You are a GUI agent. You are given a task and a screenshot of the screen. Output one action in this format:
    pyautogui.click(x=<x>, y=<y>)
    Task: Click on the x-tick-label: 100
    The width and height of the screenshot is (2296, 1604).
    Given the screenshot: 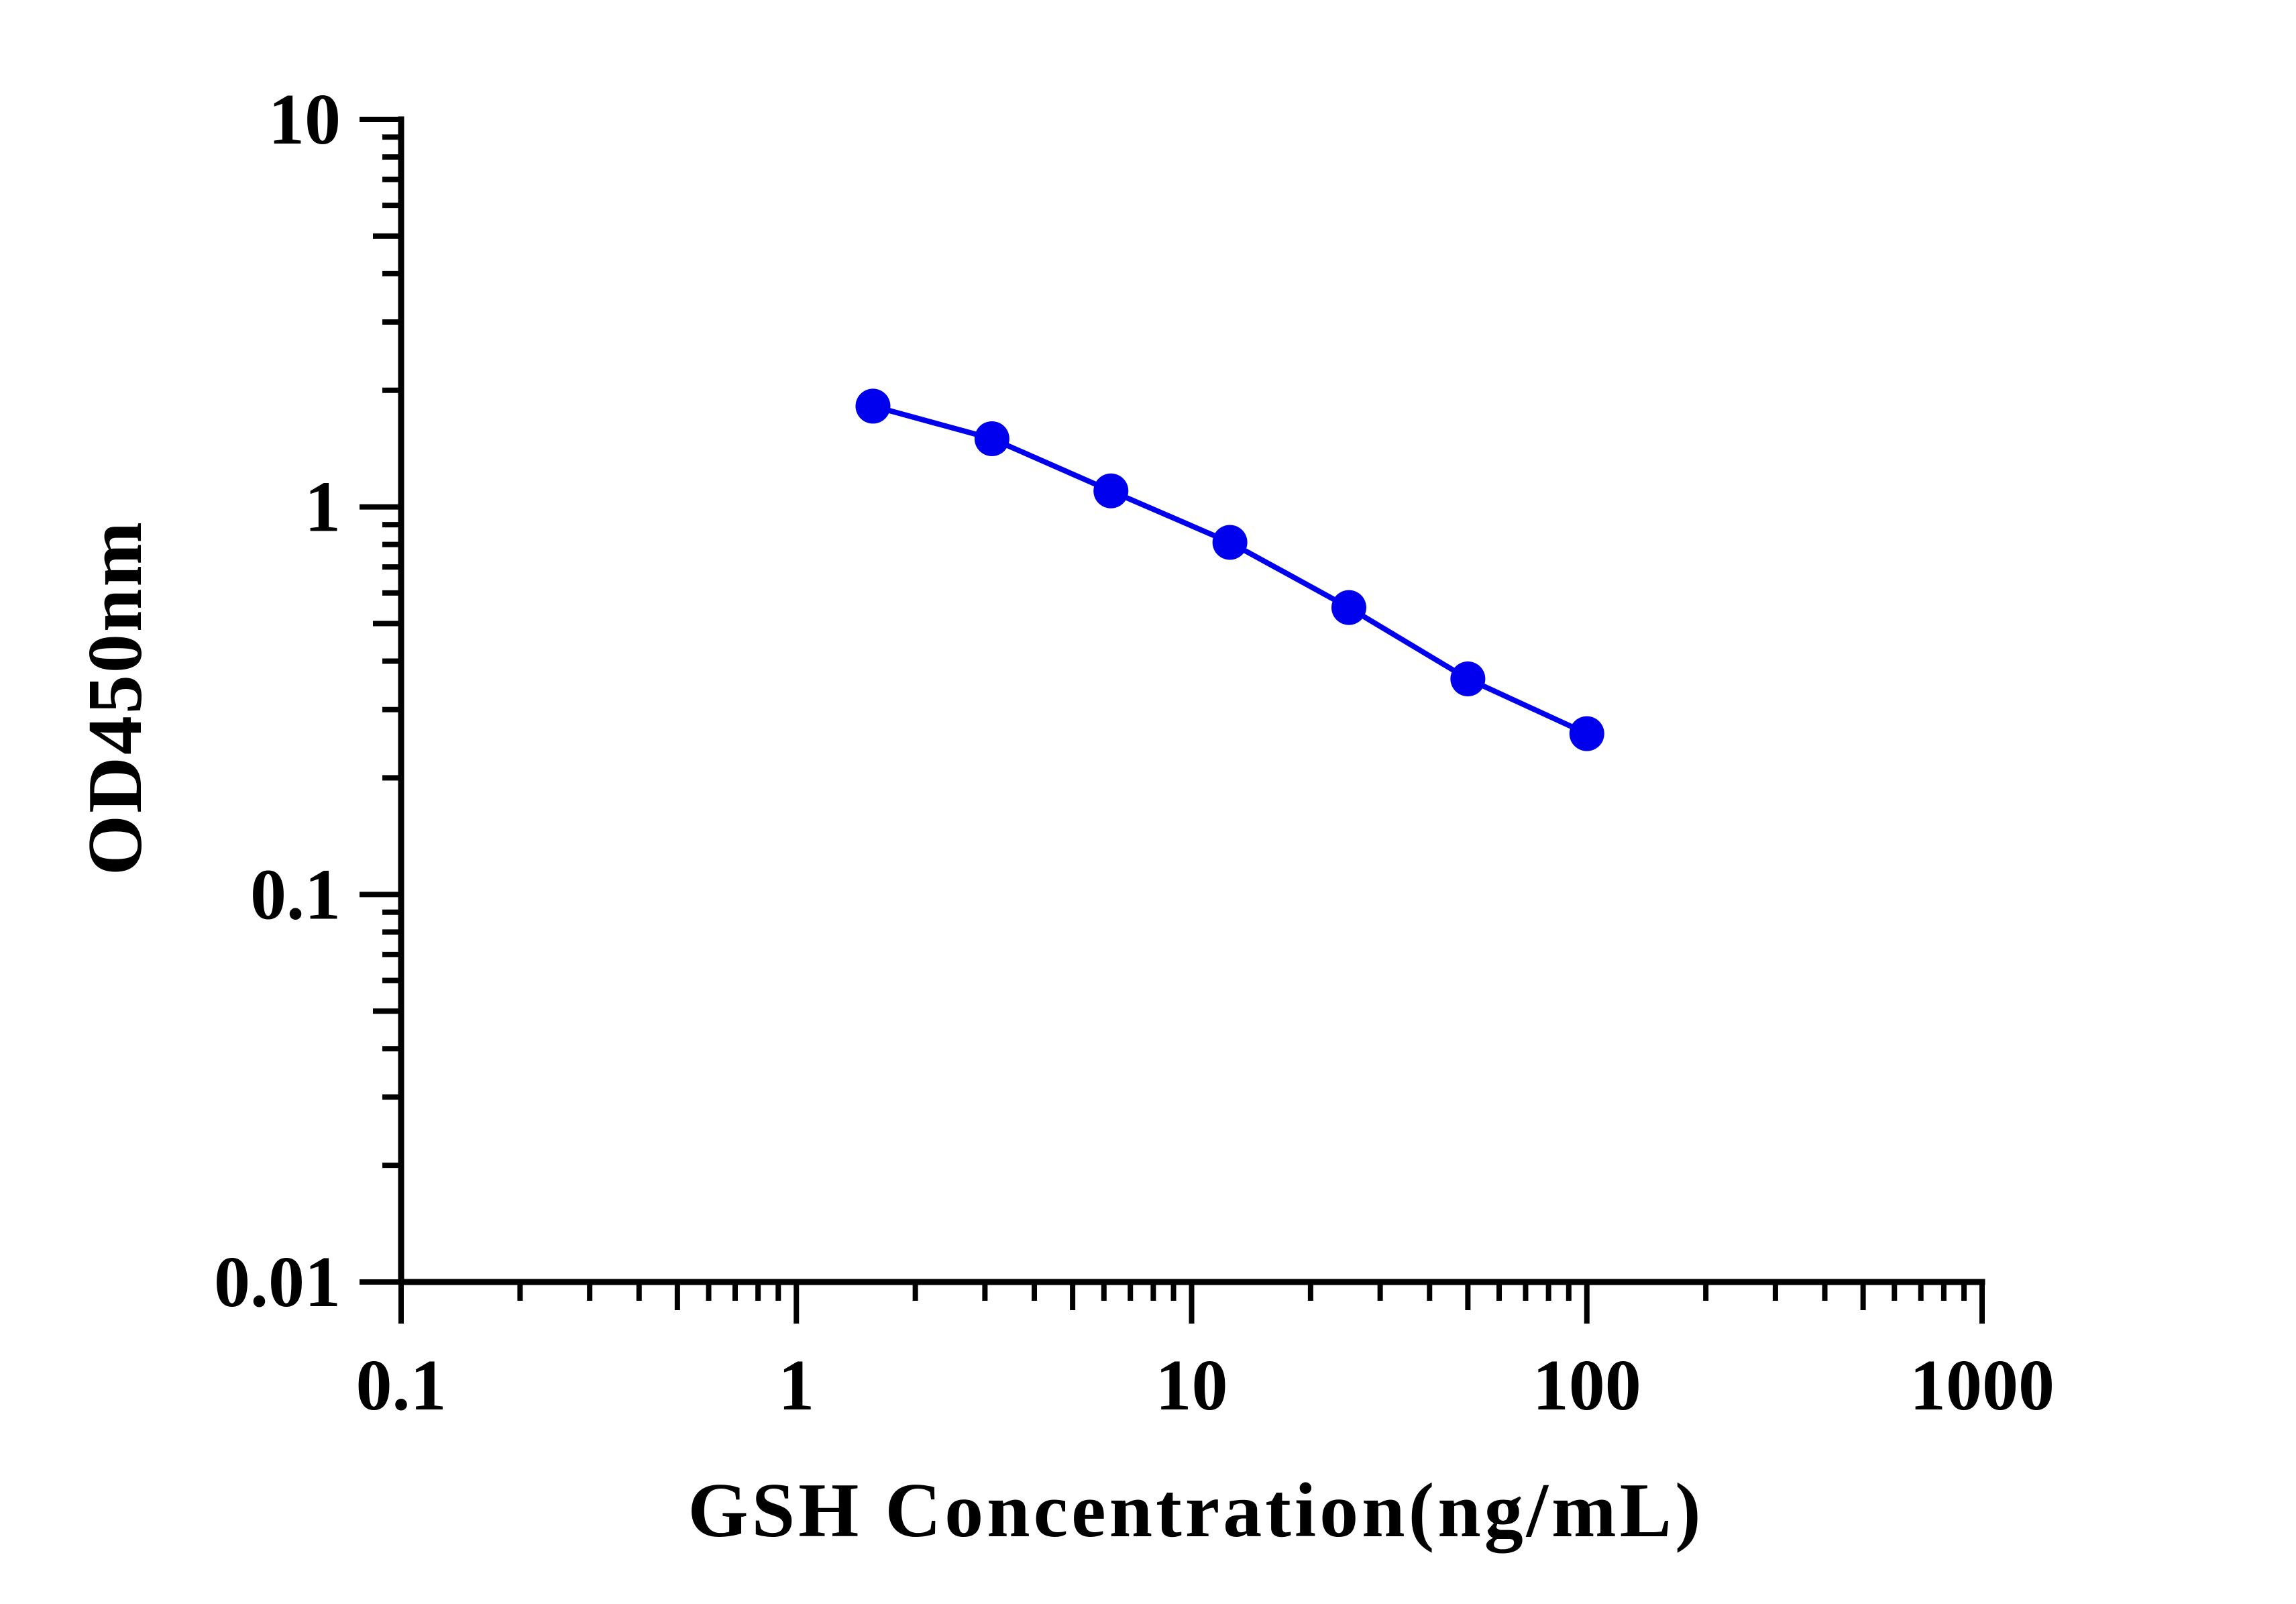 What is the action you would take?
    pyautogui.click(x=1587, y=1386)
    